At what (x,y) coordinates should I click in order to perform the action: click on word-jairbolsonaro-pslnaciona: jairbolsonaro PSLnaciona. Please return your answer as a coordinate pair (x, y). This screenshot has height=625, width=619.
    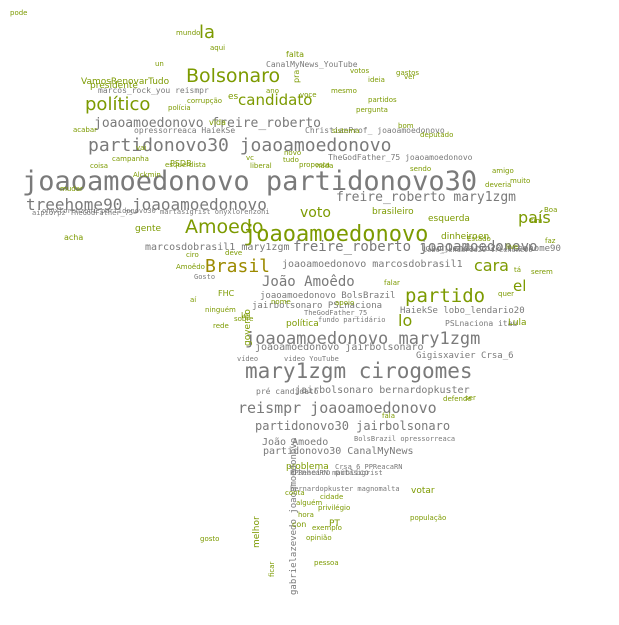
    Looking at the image, I should click on (317, 306).